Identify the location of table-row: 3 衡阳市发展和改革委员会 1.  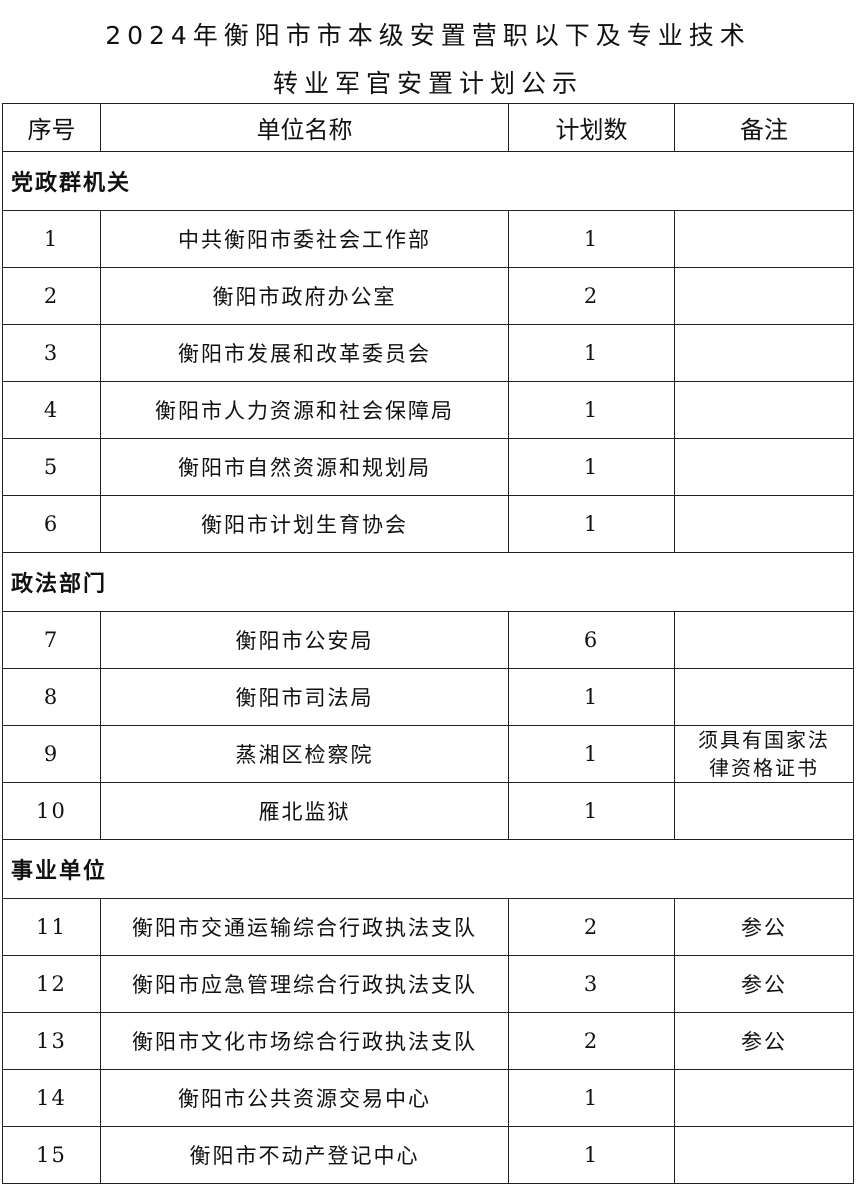
(428, 353).